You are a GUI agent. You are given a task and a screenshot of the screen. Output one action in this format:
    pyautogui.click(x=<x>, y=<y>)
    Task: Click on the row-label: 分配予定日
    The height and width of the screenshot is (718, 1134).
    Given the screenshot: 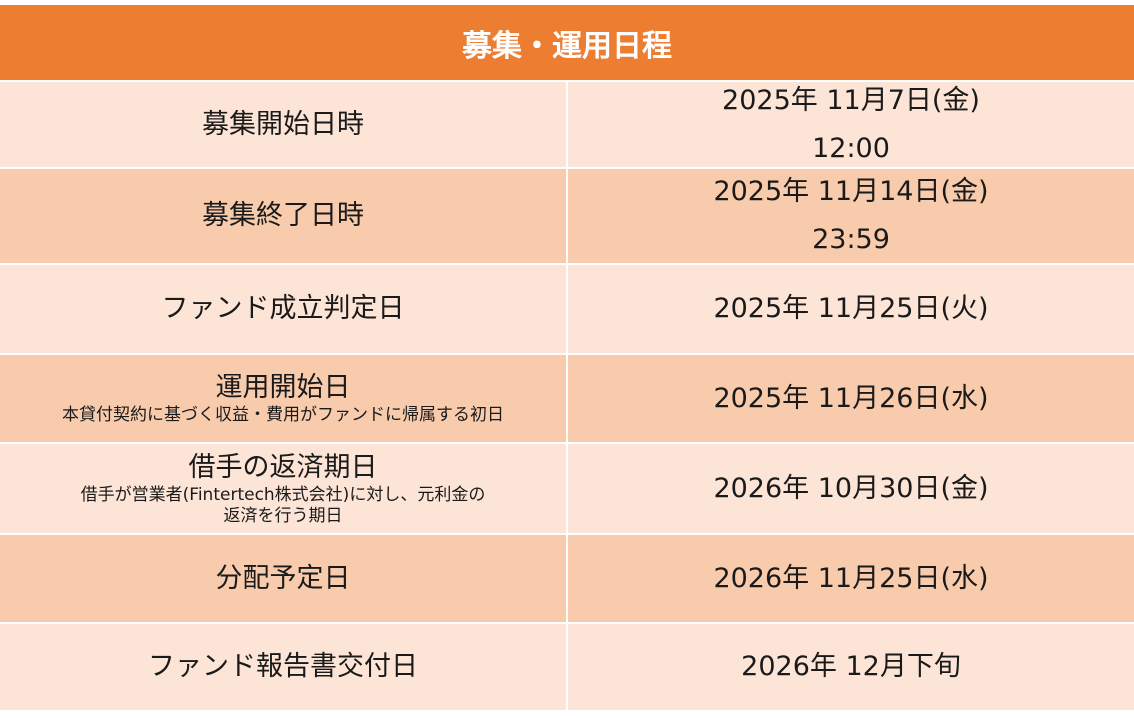 What is the action you would take?
    pyautogui.click(x=283, y=578)
    